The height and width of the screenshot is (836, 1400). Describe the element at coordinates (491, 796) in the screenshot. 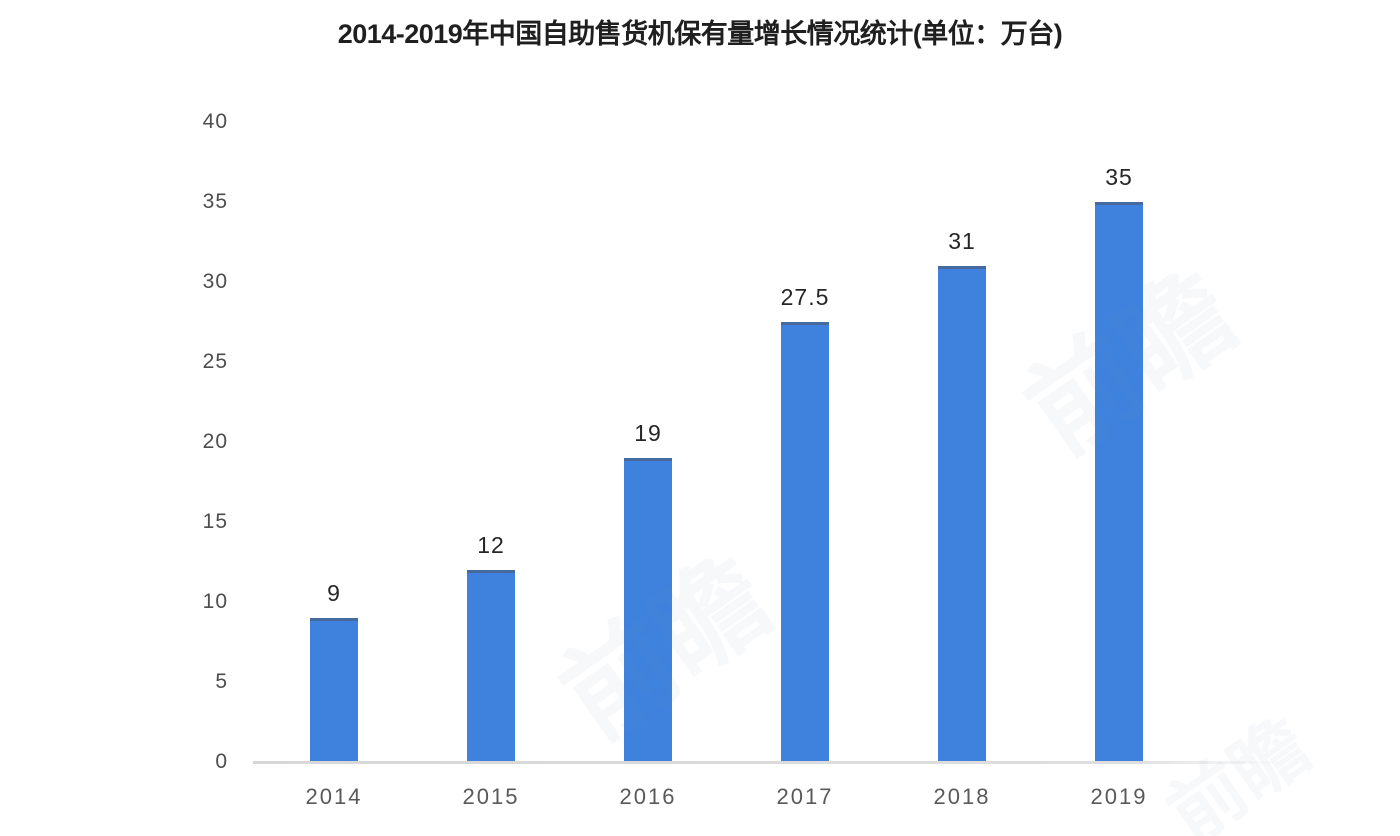

I see `x-tick-label: 2015` at that location.